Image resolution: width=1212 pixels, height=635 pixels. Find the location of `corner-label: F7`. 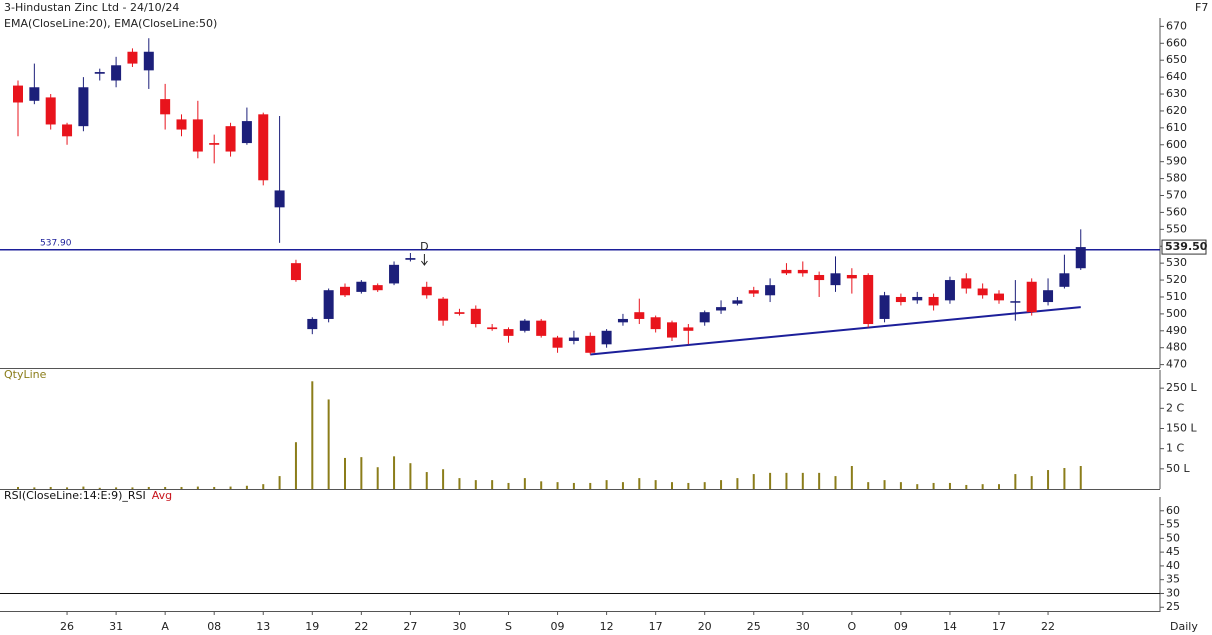

corner-label: F7 is located at coordinates (1201, 7).